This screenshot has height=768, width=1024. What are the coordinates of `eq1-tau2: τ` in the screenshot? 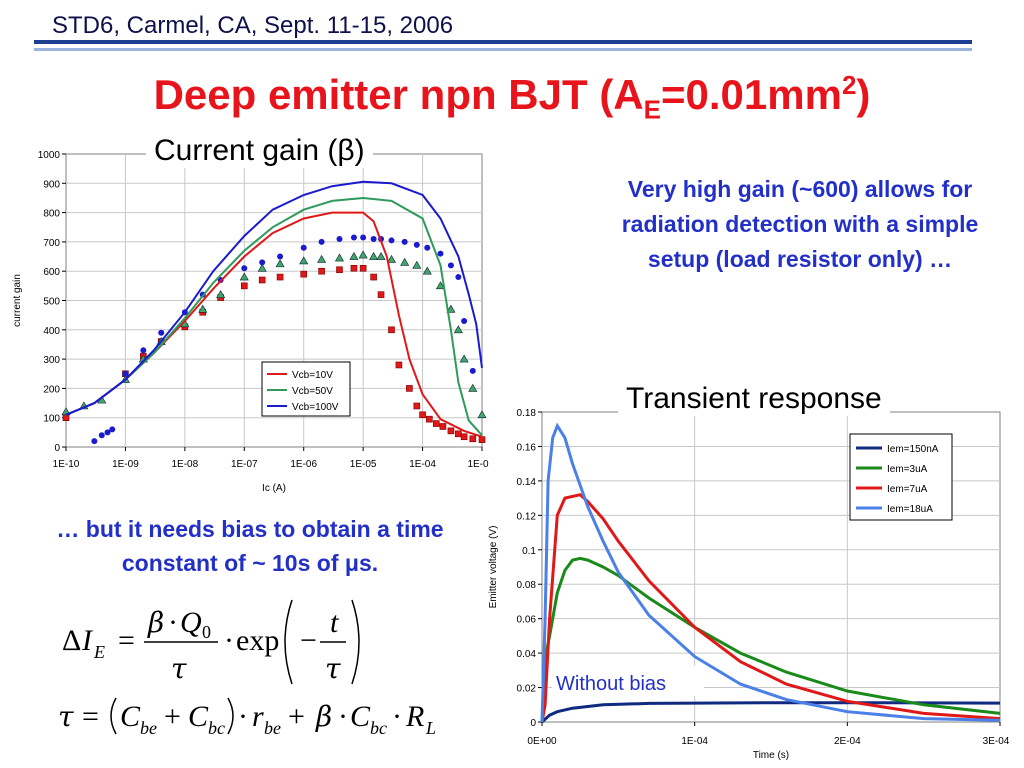 It's located at (333, 668).